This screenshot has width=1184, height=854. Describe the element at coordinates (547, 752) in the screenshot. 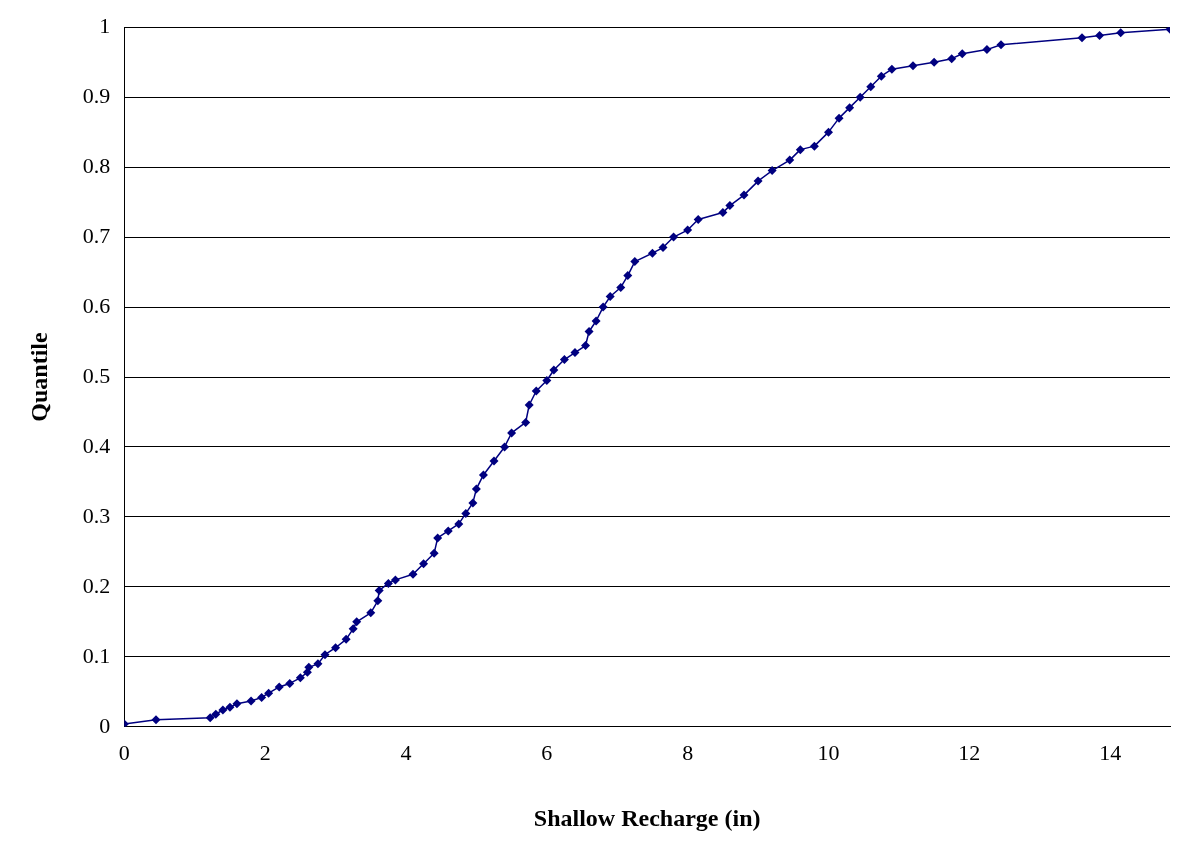

I see `x-tick-label: 6` at that location.